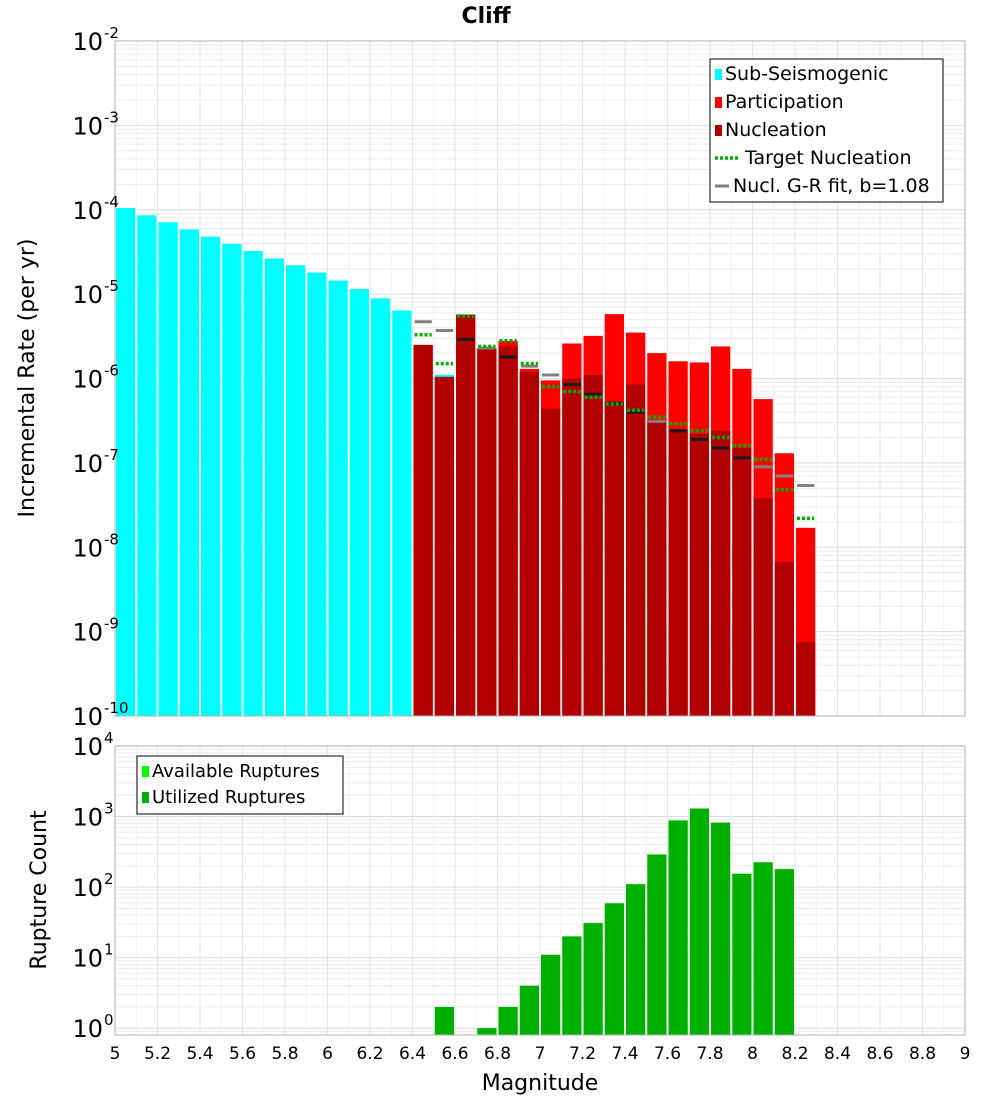 The image size is (1000, 1100). I want to click on top-y-tick-exponent: -10, so click(116, 708).